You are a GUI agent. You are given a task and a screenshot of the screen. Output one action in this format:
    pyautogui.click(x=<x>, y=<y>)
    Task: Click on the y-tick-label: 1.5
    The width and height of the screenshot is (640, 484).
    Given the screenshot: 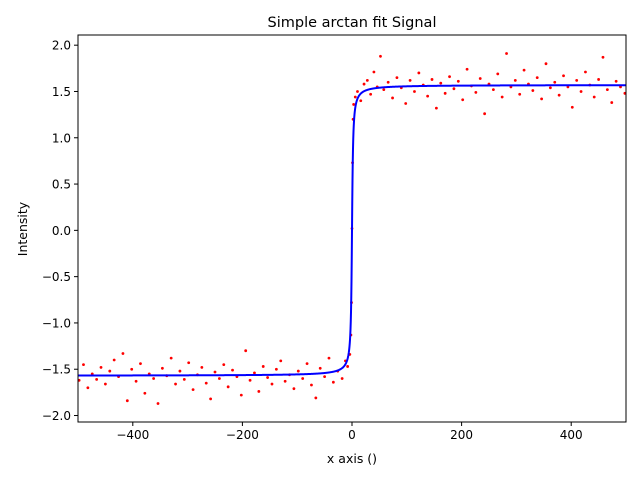 What is the action you would take?
    pyautogui.click(x=61, y=92)
    